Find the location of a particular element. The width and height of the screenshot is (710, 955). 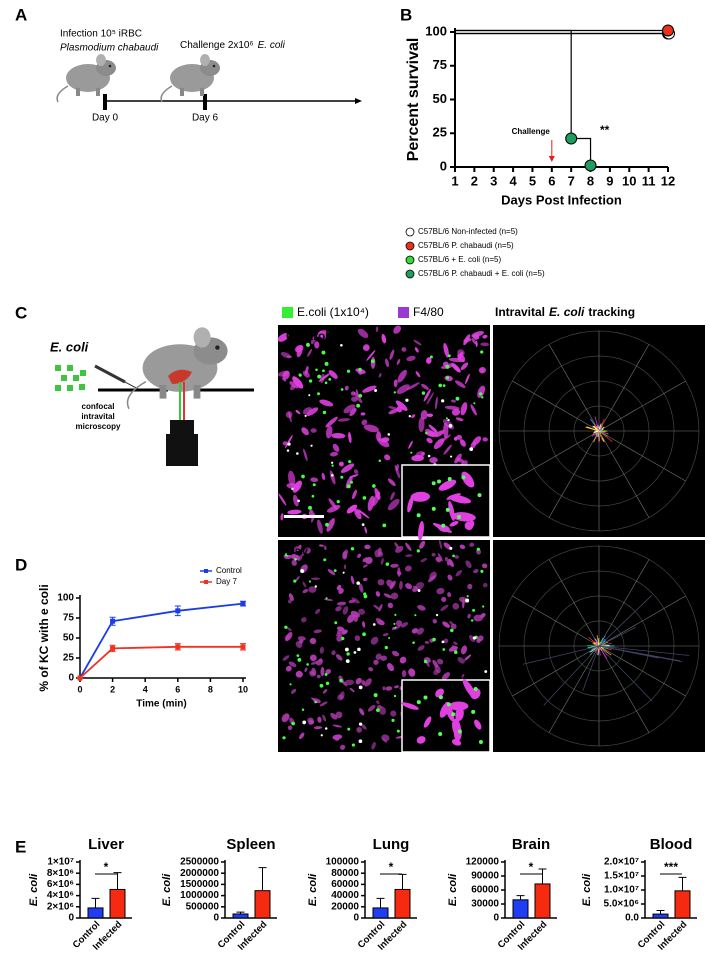

microscope is located at coordinates (182, 450).